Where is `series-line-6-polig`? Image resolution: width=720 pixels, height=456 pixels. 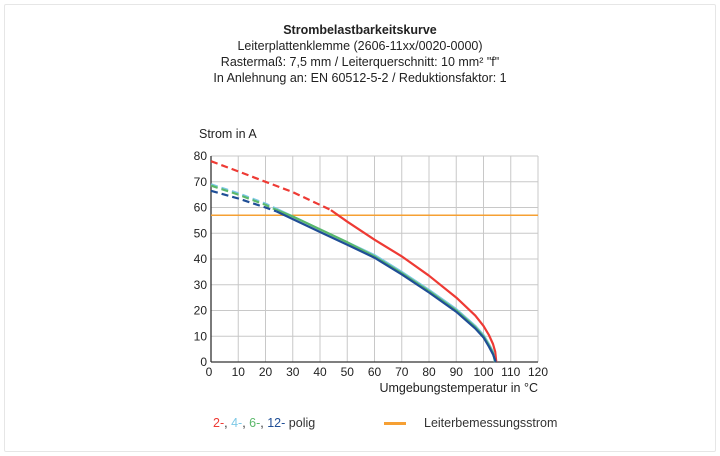 series-line-6-polig is located at coordinates (385, 285).